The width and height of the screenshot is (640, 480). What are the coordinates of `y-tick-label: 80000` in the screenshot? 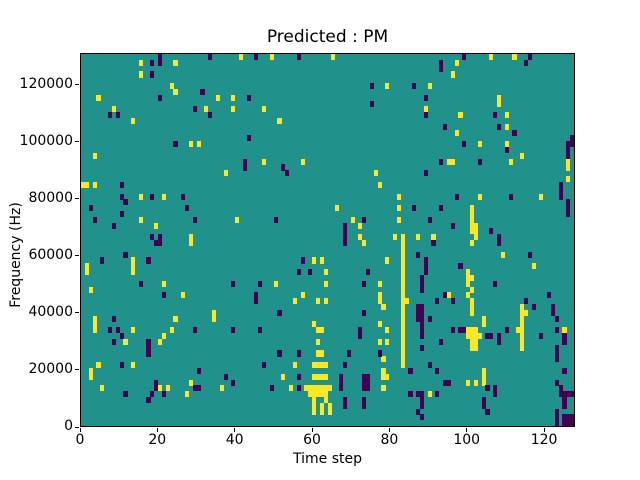 It's located at (50, 197).